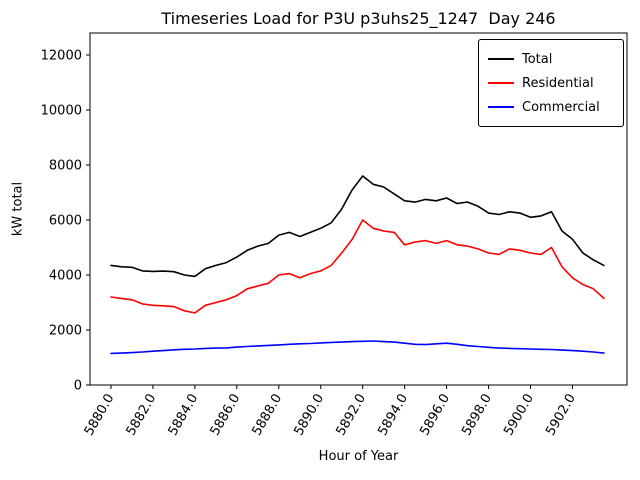 This screenshot has height=480, width=640. What do you see at coordinates (65, 276) in the screenshot?
I see `y-tick-label: 4000` at bounding box center [65, 276].